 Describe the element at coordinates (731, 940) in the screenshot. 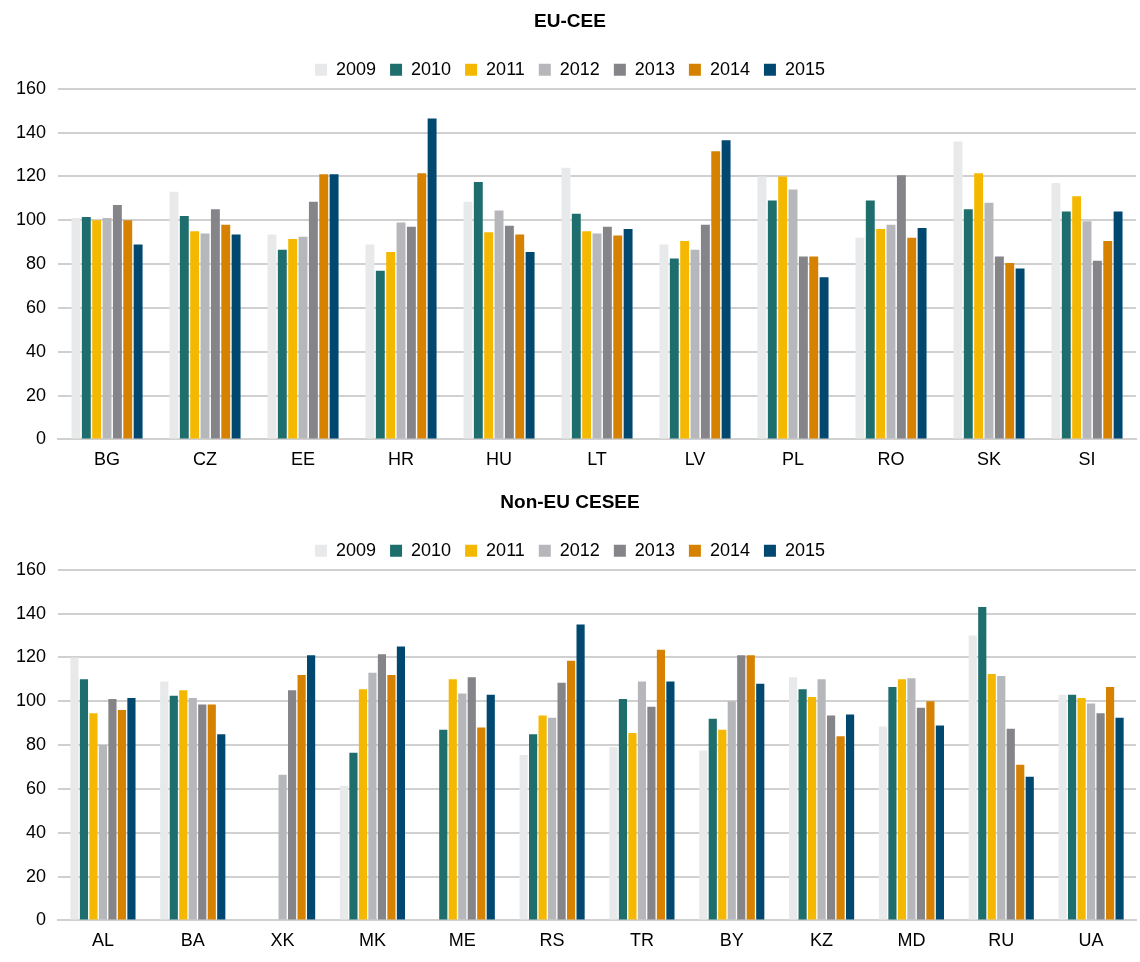

I see `x-tick-label: BY` at that location.